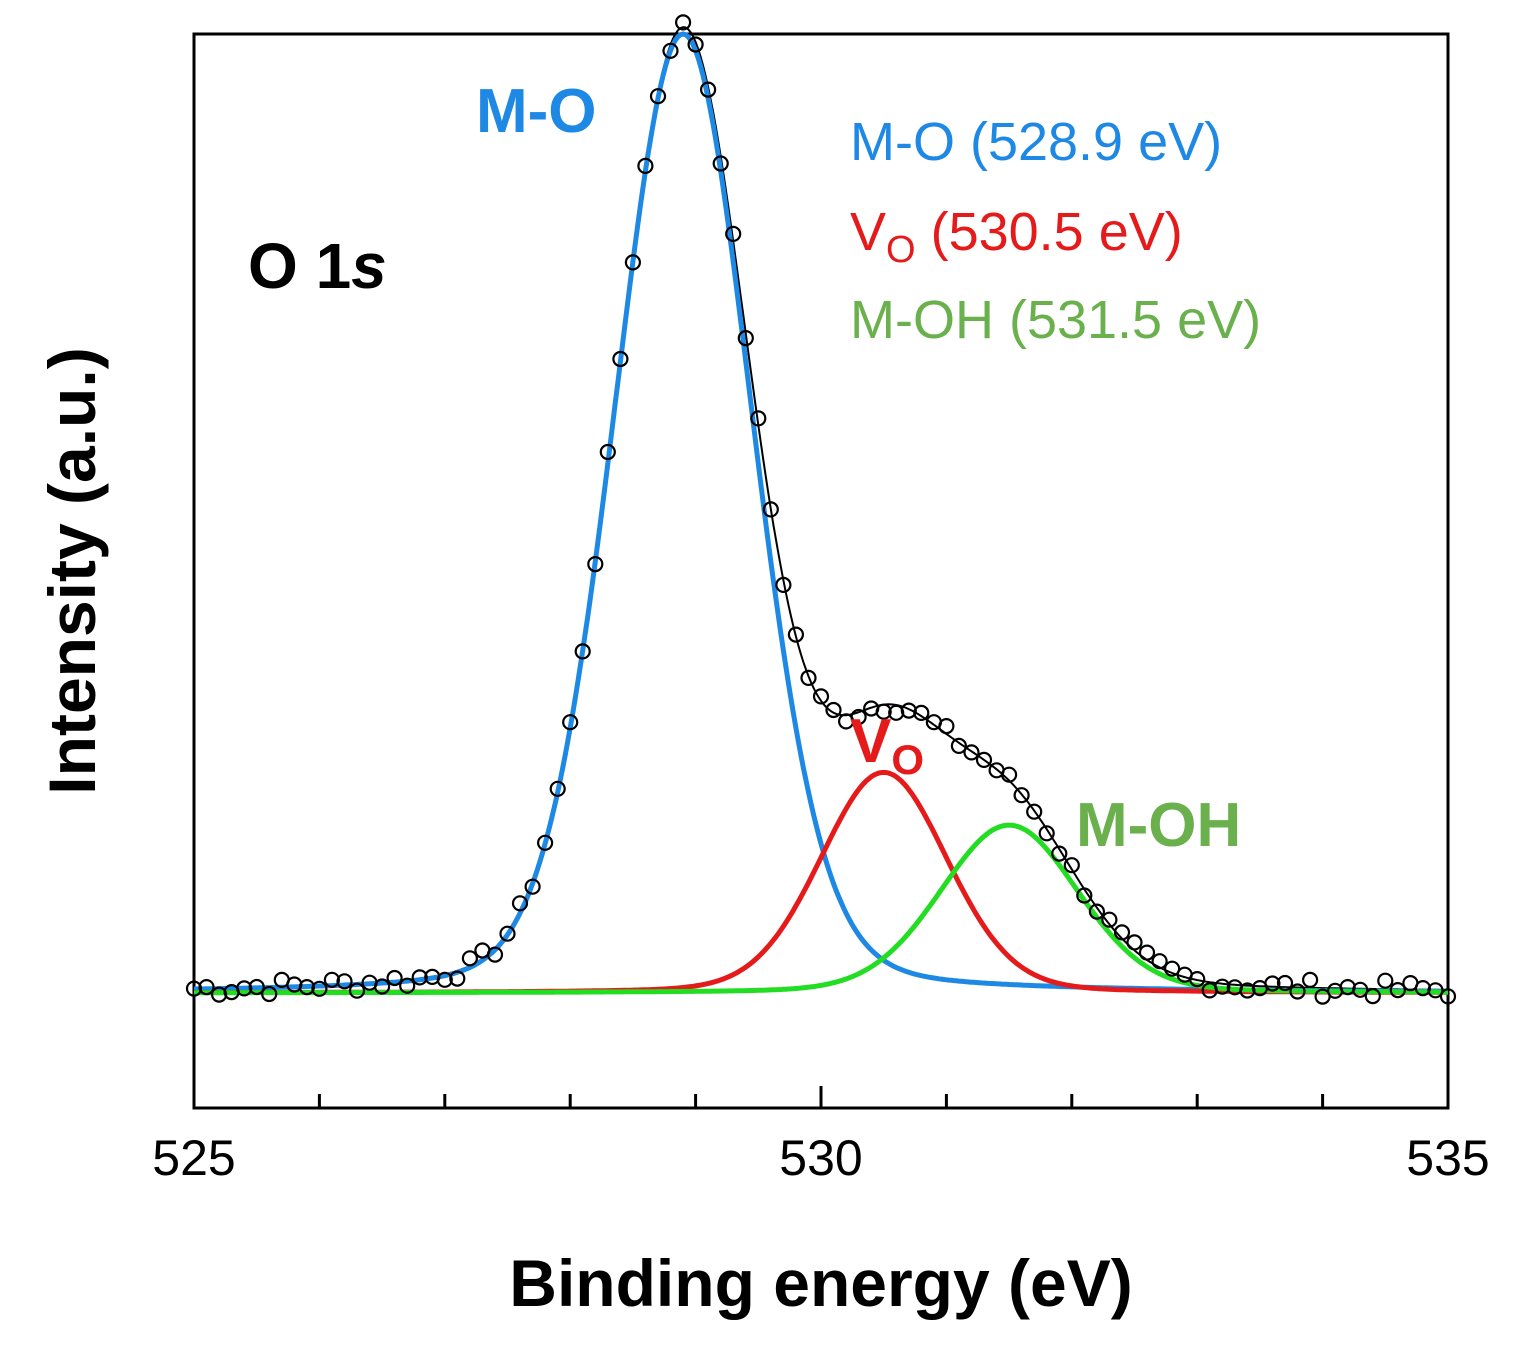  Describe the element at coordinates (922, 320) in the screenshot. I see `legend-entry-name: M-OH` at that location.